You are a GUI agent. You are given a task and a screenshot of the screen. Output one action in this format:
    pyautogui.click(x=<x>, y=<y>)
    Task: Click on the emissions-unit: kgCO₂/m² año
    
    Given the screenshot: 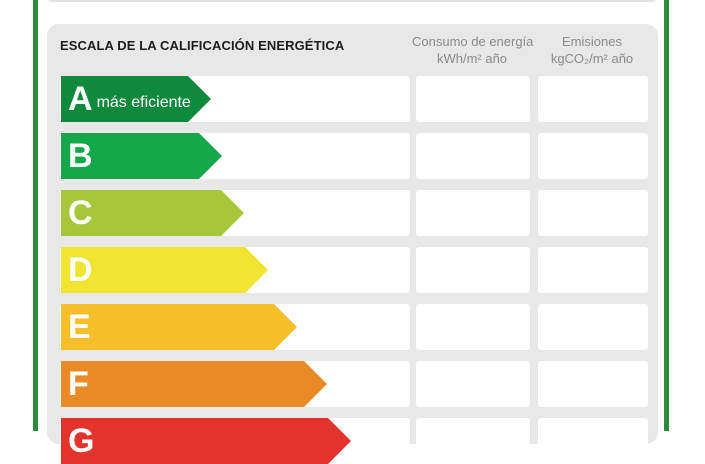 What is the action you would take?
    pyautogui.click(x=592, y=58)
    